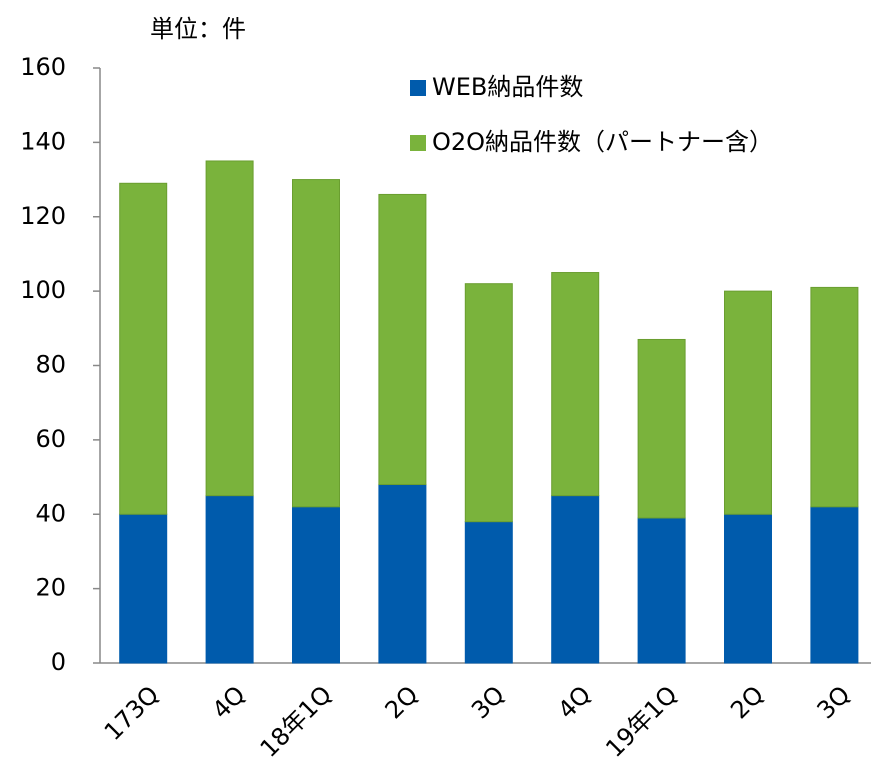 The image size is (872, 783). What do you see at coordinates (296, 721) in the screenshot?
I see `x-tick-label: 18年1Q` at bounding box center [296, 721].